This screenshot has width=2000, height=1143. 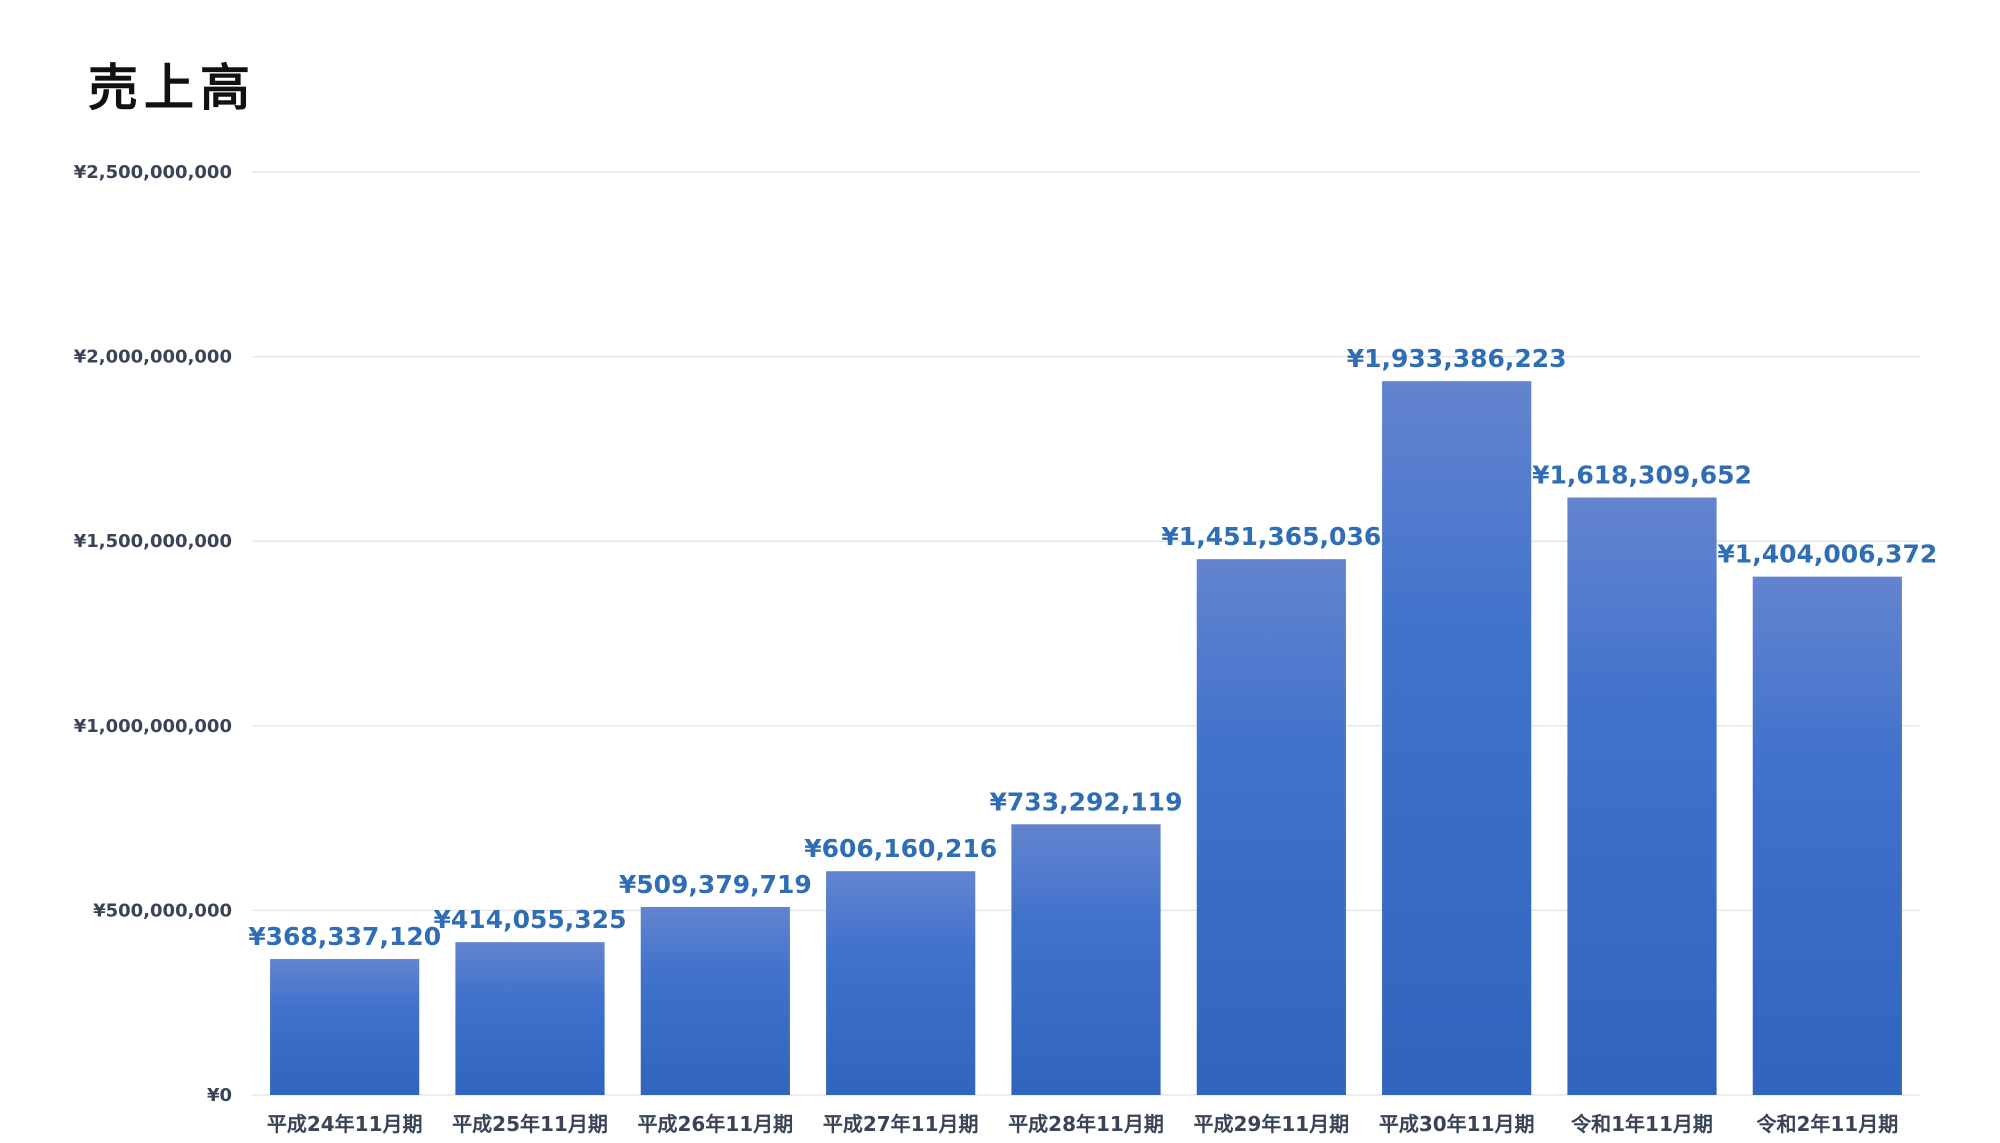 What do you see at coordinates (1457, 1124) in the screenshot?
I see `x-tick-label: 平成30年11月期` at bounding box center [1457, 1124].